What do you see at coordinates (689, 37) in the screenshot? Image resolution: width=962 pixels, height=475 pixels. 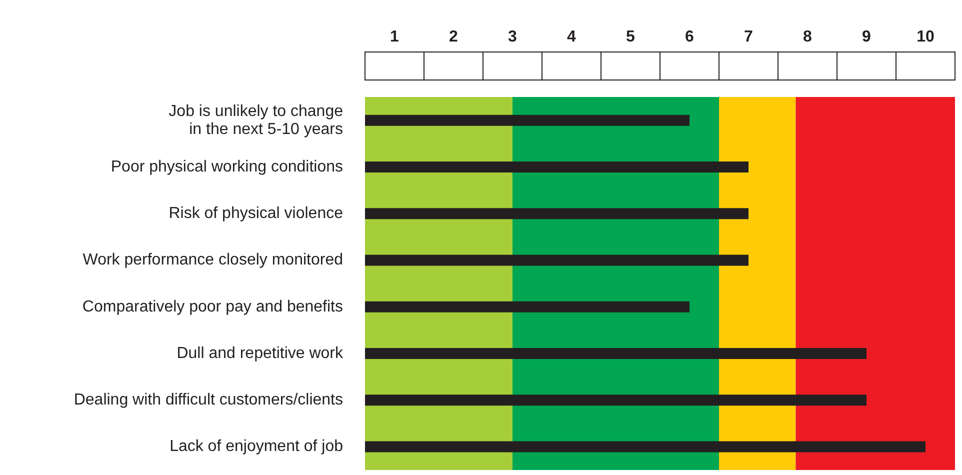 I see `x-tick-label: 6` at bounding box center [689, 37].